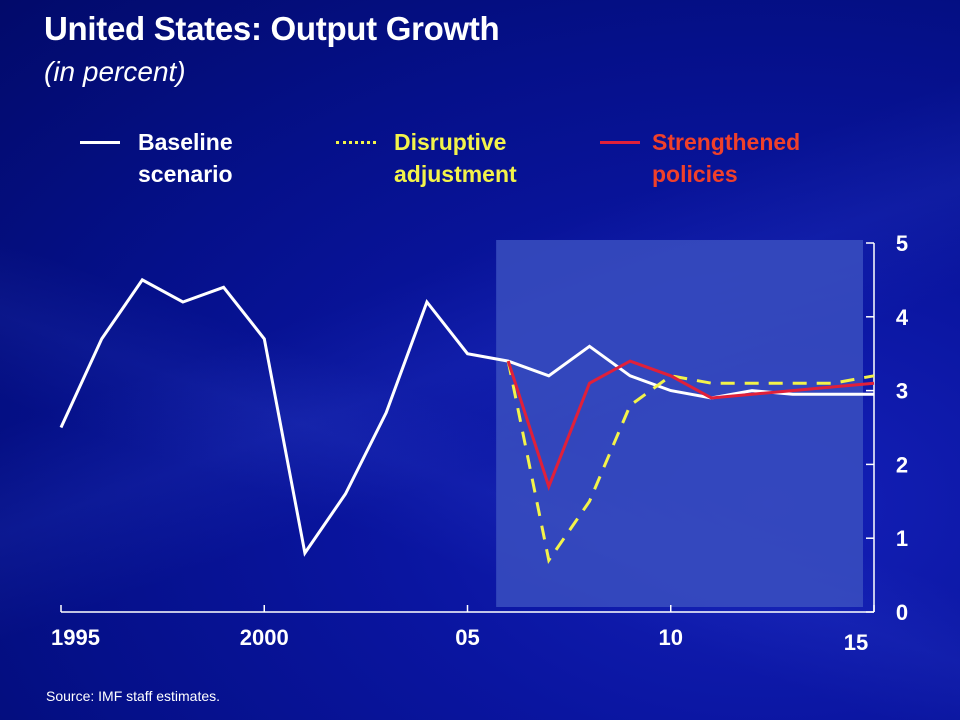 Image resolution: width=960 pixels, height=720 pixels. Describe the element at coordinates (902, 538) in the screenshot. I see `y-tick-label: 1` at that location.